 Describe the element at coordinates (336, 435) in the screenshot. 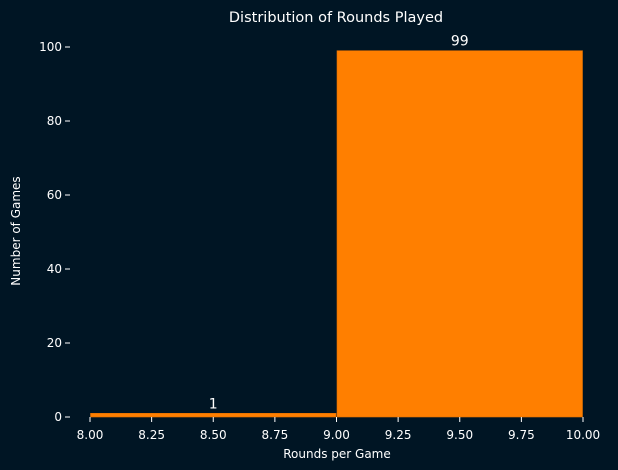

I see `x-tick-label-4: 9.00` at that location.